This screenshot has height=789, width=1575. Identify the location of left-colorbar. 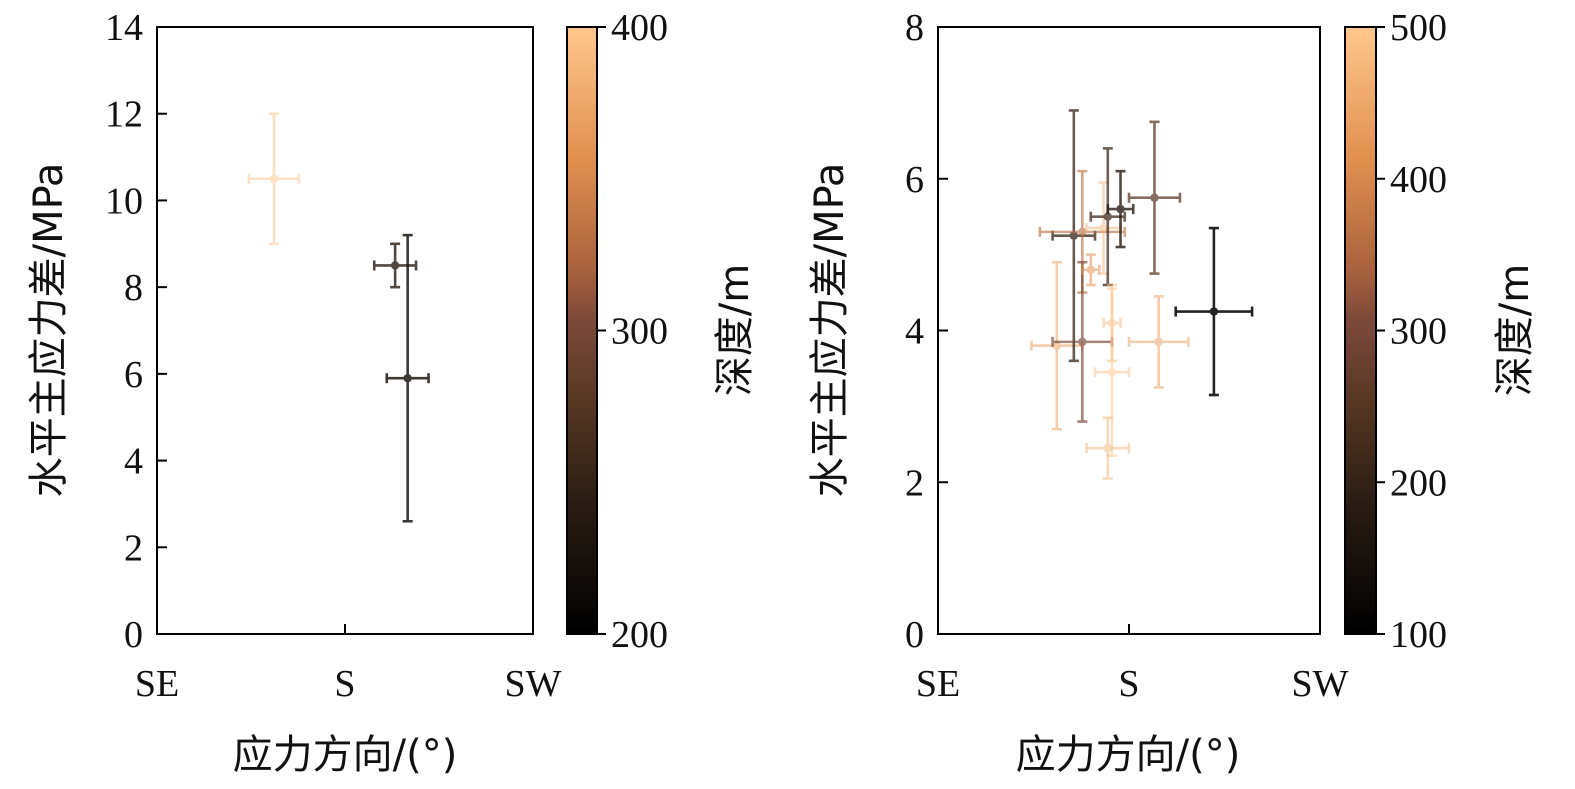
(582, 330).